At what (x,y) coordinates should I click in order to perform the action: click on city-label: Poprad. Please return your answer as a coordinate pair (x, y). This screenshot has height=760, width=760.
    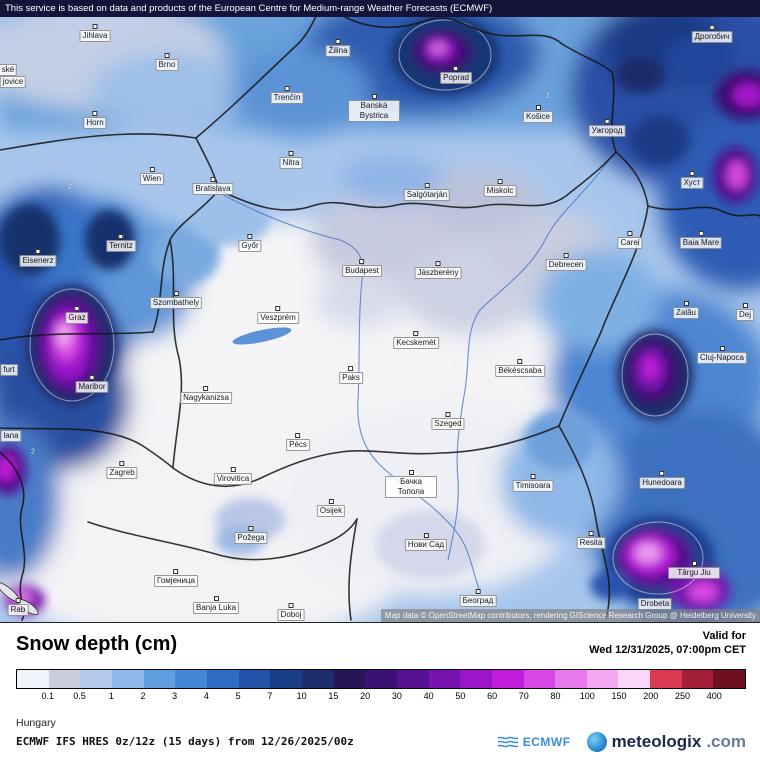
    Looking at the image, I should click on (456, 75).